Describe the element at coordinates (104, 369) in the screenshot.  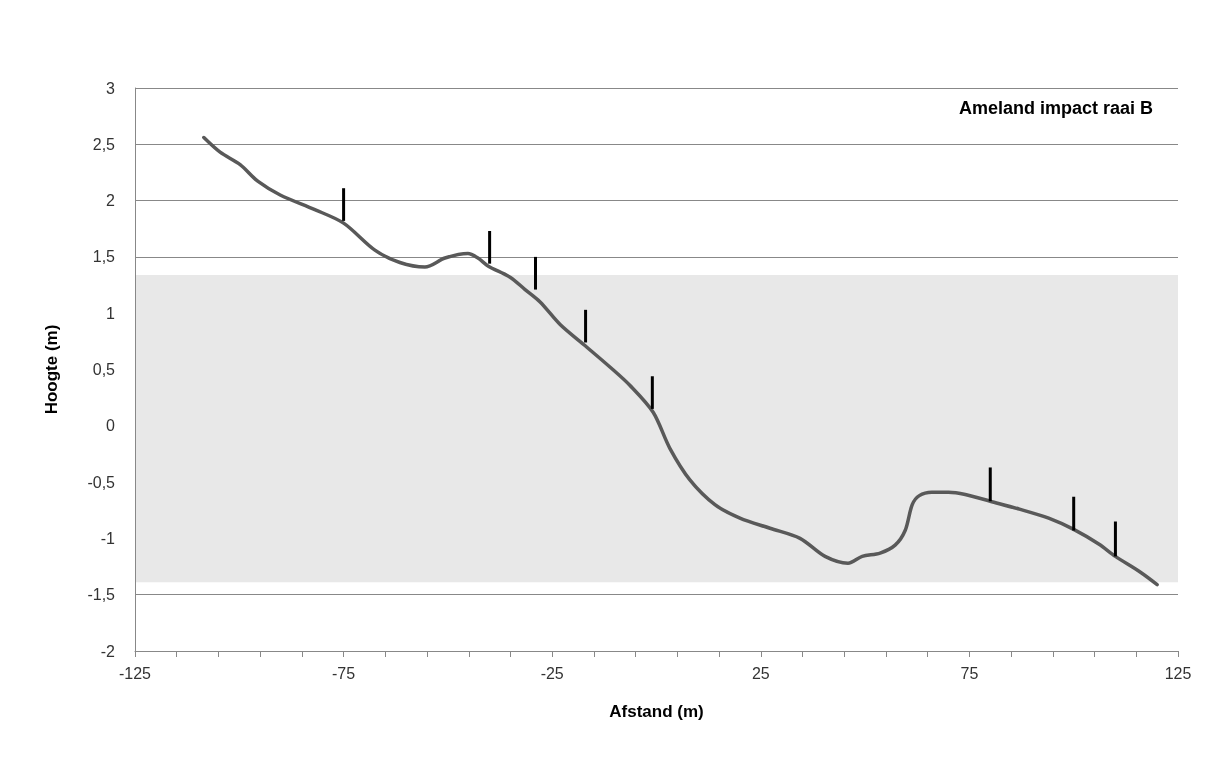
I see `y-tick-label: 0,5` at that location.